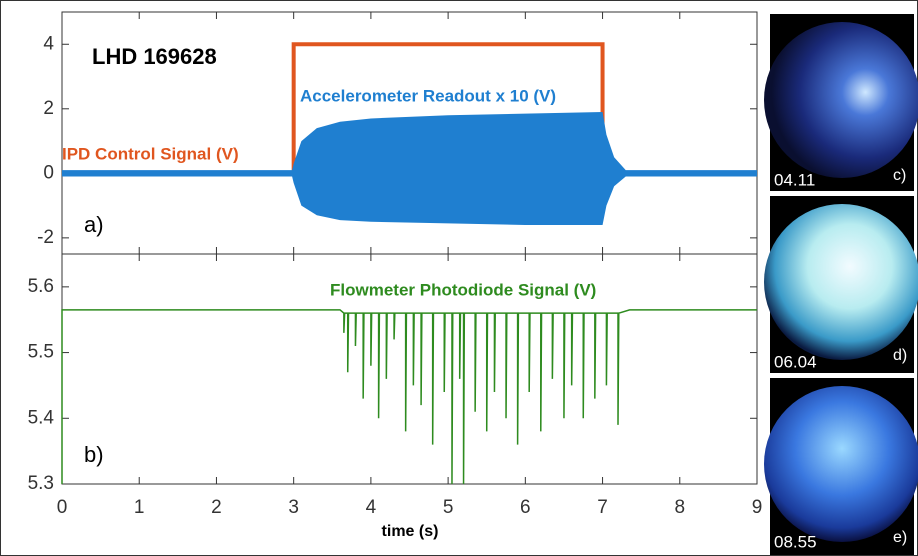 The height and width of the screenshot is (556, 918). Describe the element at coordinates (45, 237) in the screenshot. I see `y-tick-label: -2` at that location.